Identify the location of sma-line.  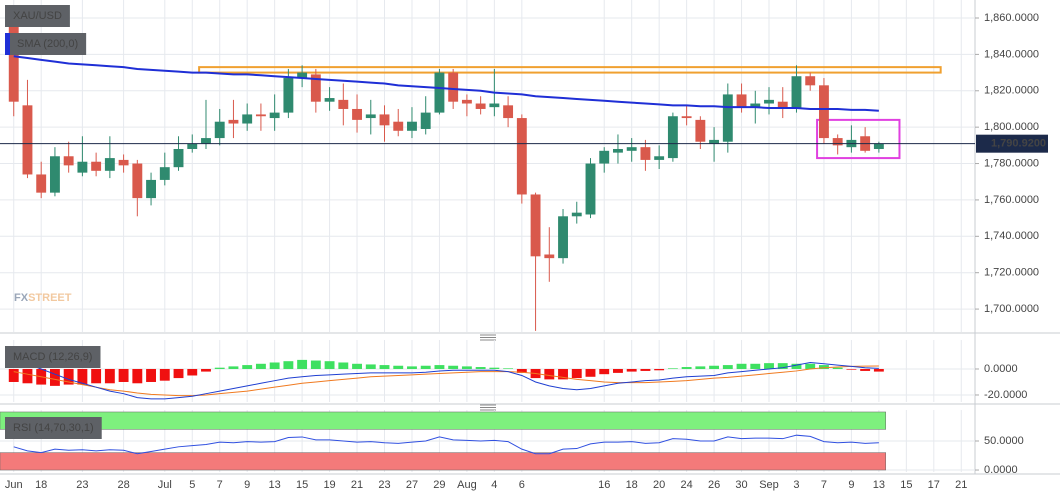
(446, 83).